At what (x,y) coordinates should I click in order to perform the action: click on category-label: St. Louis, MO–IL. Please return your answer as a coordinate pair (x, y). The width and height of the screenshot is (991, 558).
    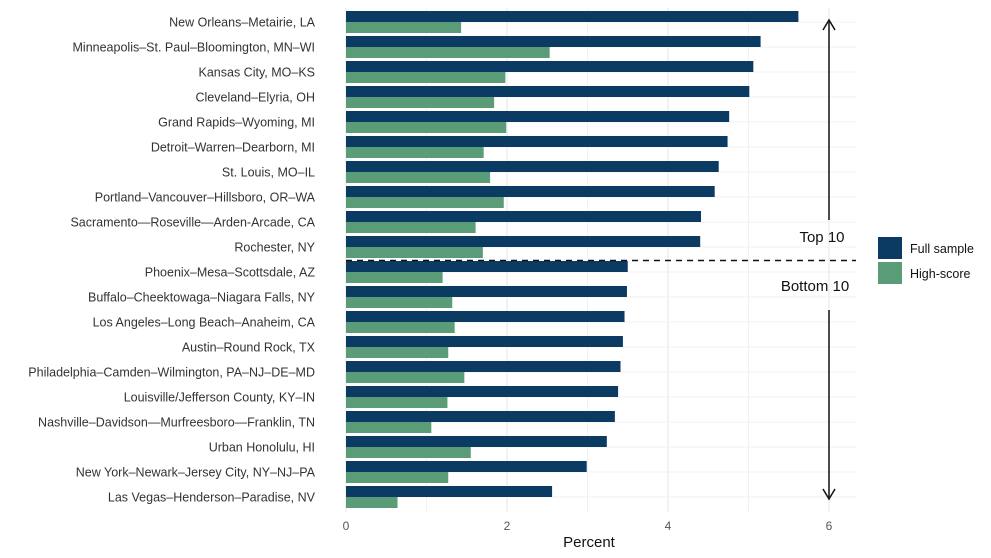
    Looking at the image, I should click on (268, 173).